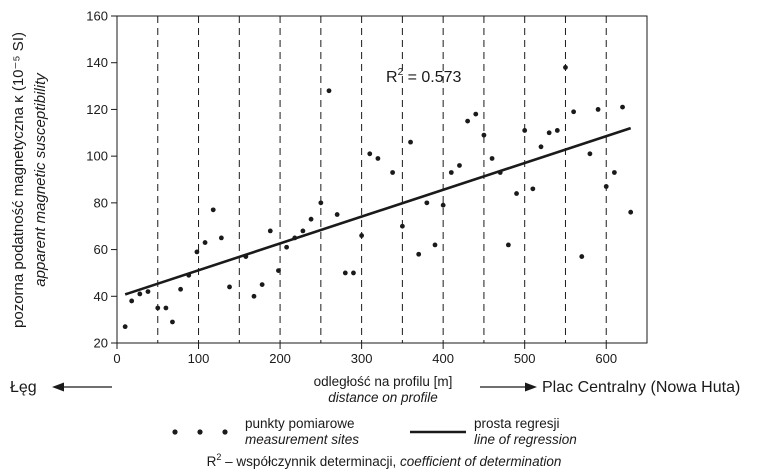  Describe the element at coordinates (97, 62) in the screenshot. I see `y-tick-label: 140` at that location.